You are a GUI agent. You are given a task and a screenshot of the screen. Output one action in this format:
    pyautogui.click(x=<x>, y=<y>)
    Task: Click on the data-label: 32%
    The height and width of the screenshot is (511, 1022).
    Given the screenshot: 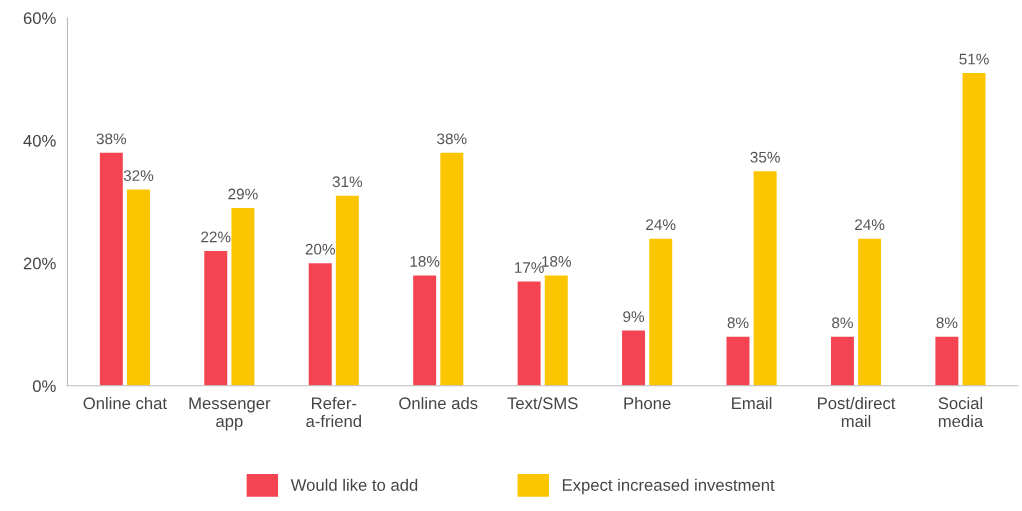 What is the action you would take?
    pyautogui.click(x=138, y=176)
    